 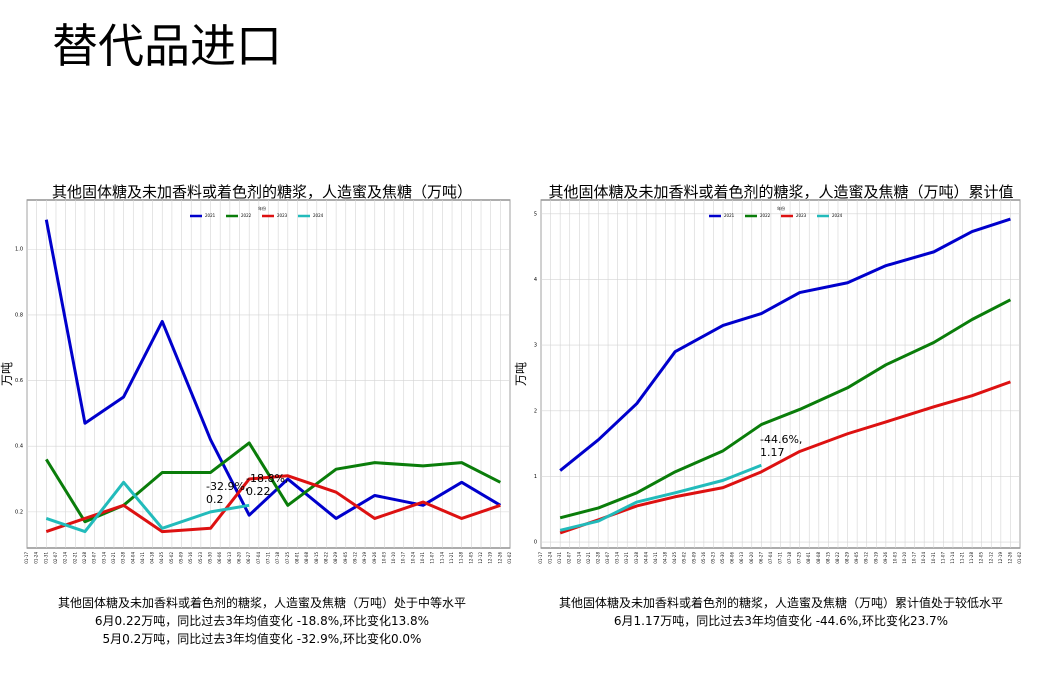 I want to click on x-tick-label: 10-17, so click(x=403, y=558).